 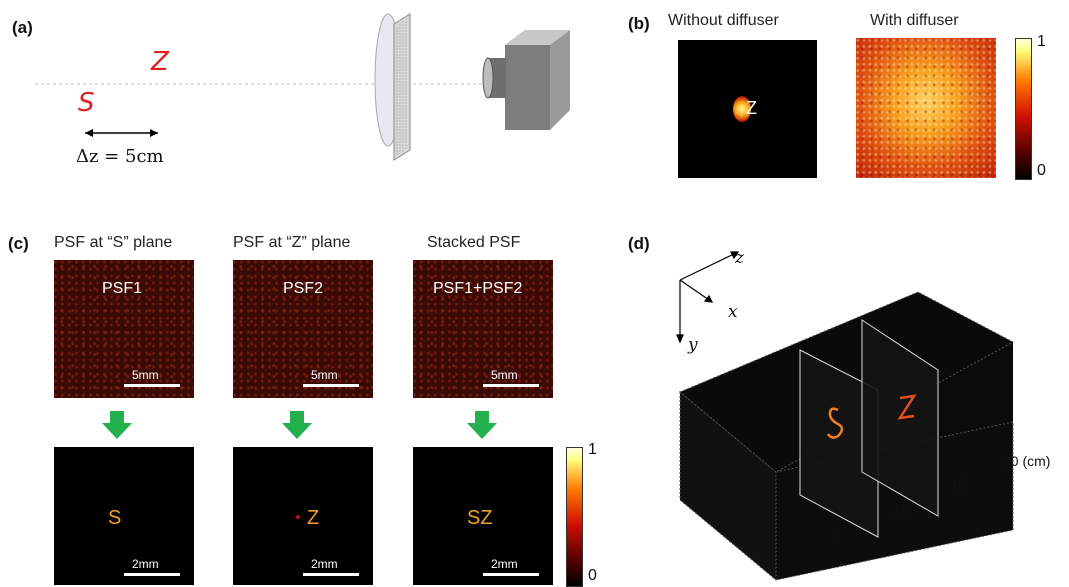 What do you see at coordinates (926, 108) in the screenshot?
I see `image-with-diffuser: 5mm` at bounding box center [926, 108].